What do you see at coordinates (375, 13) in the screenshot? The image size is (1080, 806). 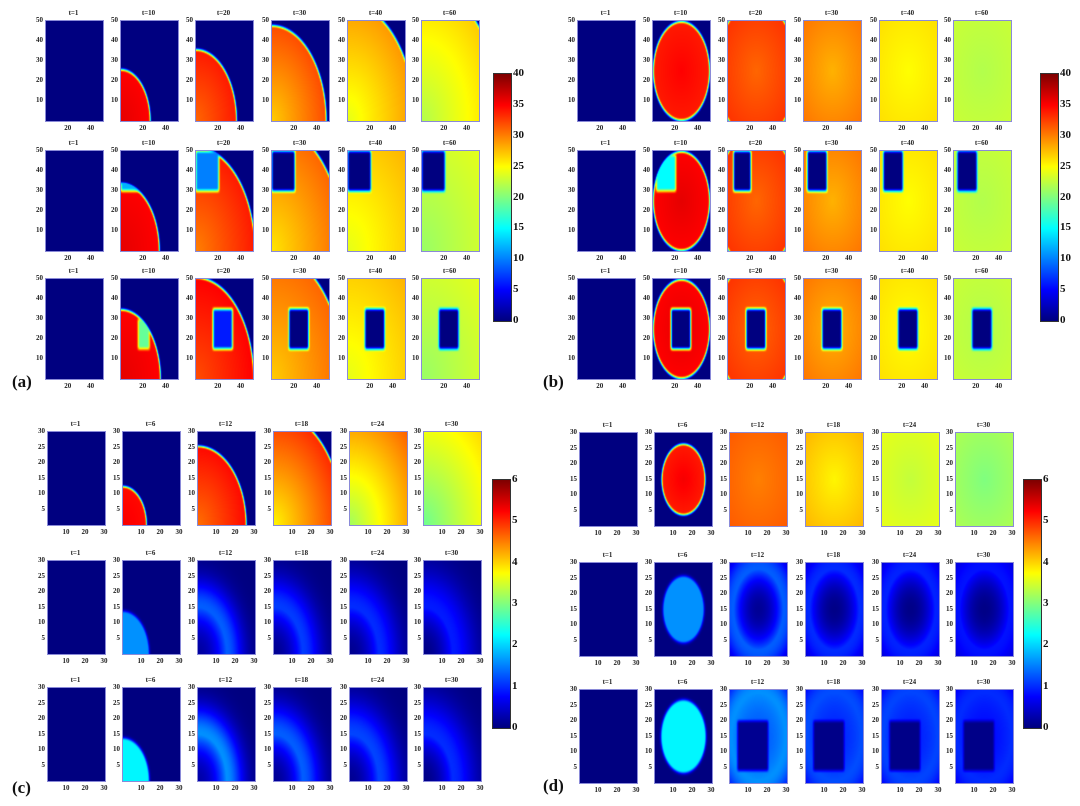 I see `subplot-title: t=40` at bounding box center [375, 13].